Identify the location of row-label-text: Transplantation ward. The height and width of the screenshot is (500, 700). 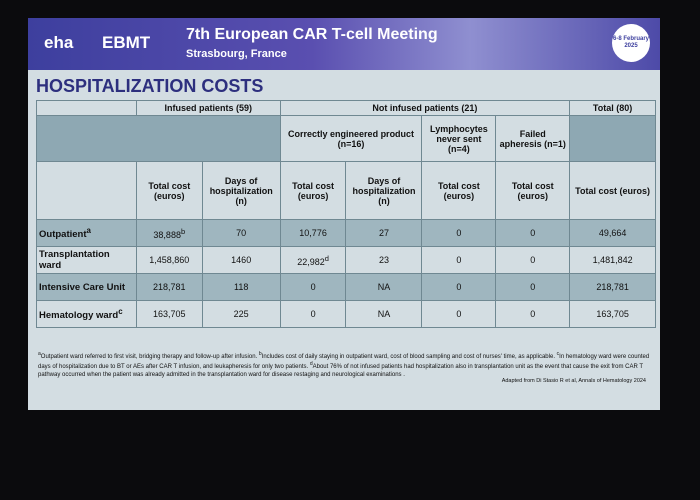
(74, 260).